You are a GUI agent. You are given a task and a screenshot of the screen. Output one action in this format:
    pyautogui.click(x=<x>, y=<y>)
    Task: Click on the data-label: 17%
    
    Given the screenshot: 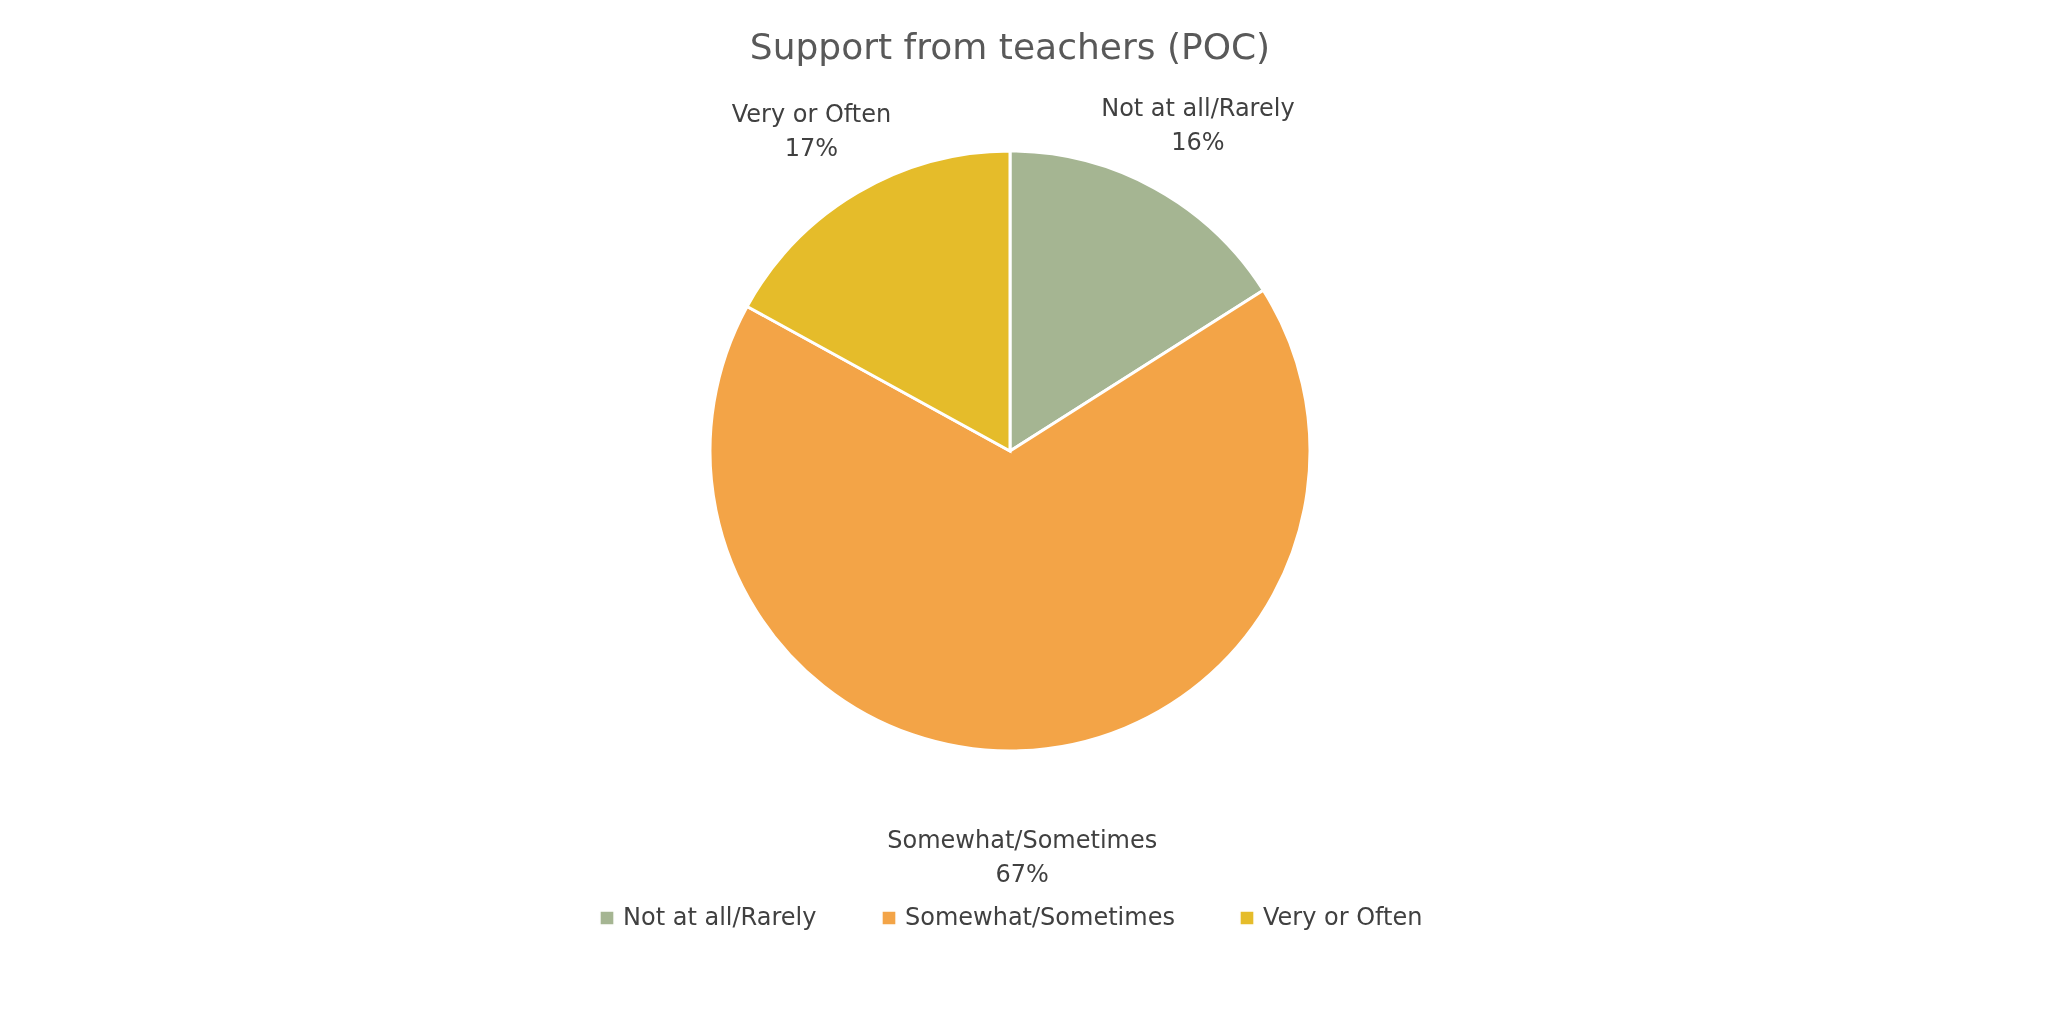 What is the action you would take?
    pyautogui.click(x=811, y=148)
    